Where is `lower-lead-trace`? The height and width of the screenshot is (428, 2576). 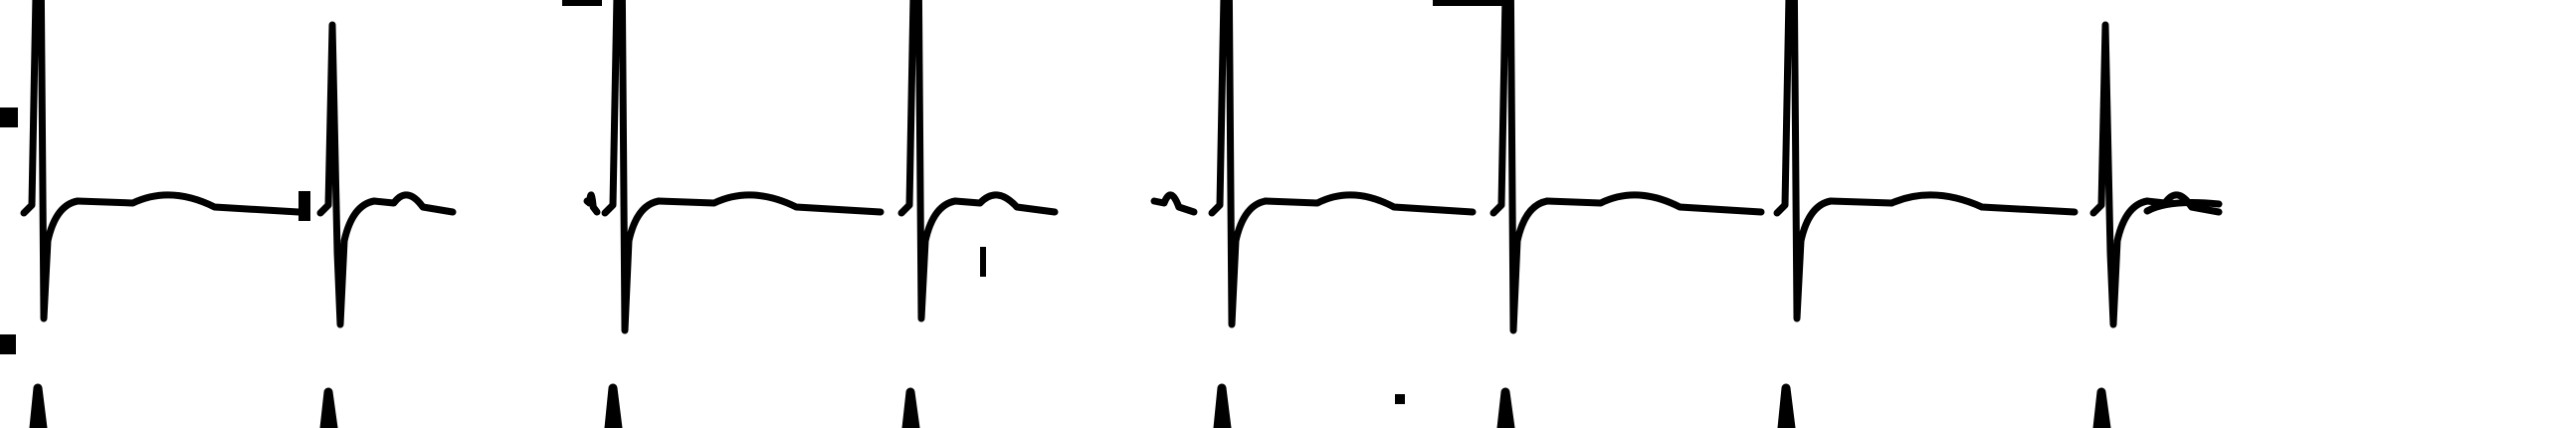 lower-lead-trace is located at coordinates (1070, 405).